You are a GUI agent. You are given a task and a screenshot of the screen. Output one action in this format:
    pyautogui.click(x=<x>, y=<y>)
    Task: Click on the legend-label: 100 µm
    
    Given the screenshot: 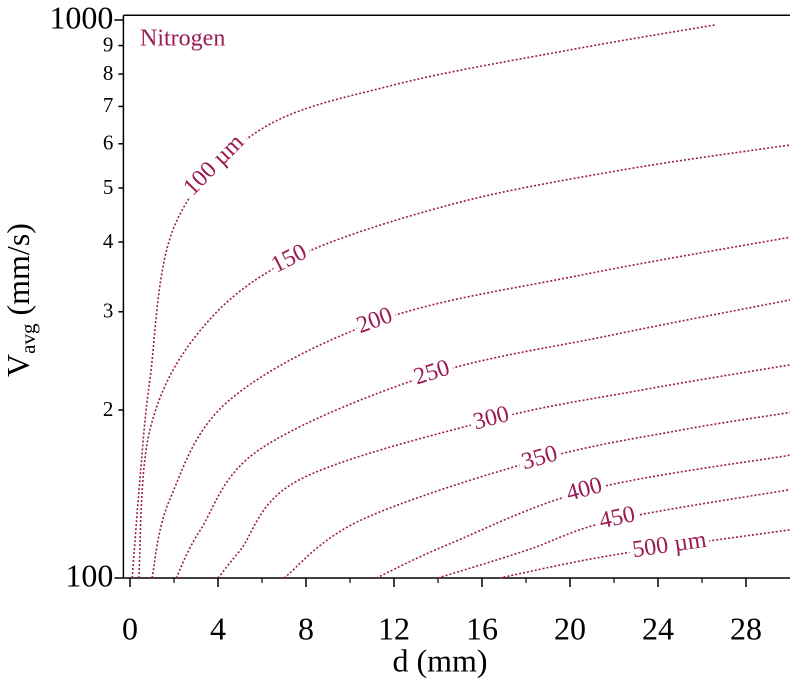 What is the action you would take?
    pyautogui.click(x=213, y=165)
    